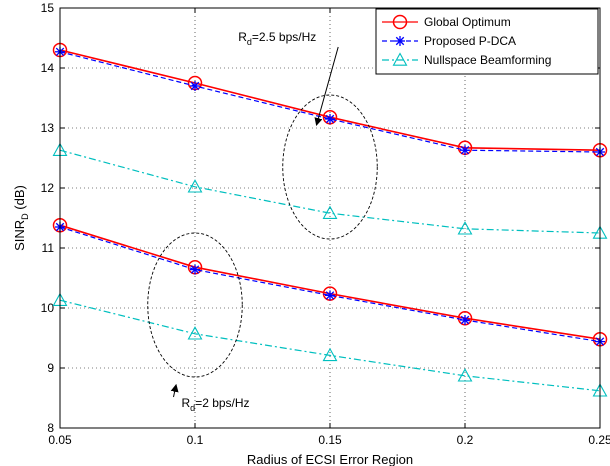 Image resolution: width=610 pixels, height=466 pixels. What do you see at coordinates (48, 188) in the screenshot?
I see `y-tick-label: 12` at bounding box center [48, 188].